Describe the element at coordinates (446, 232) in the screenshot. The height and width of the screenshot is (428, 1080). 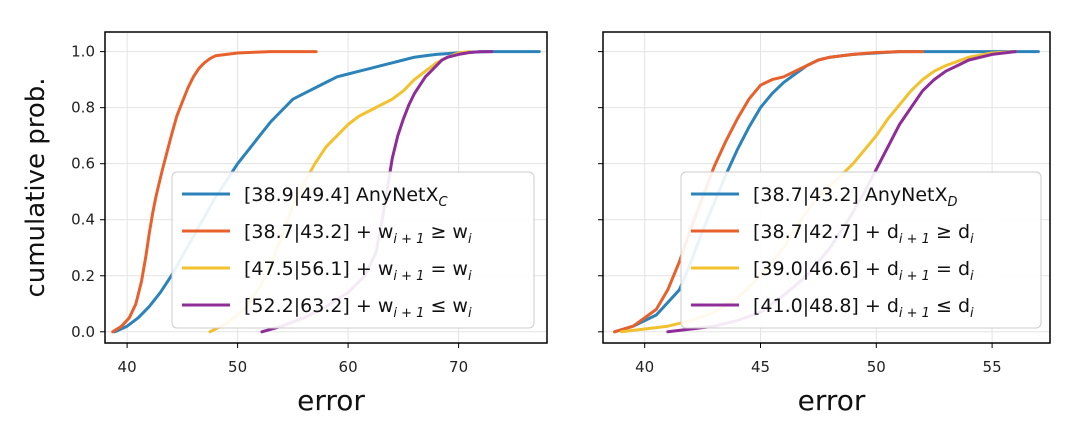
I see `legend-text: ≥ w` at that location.